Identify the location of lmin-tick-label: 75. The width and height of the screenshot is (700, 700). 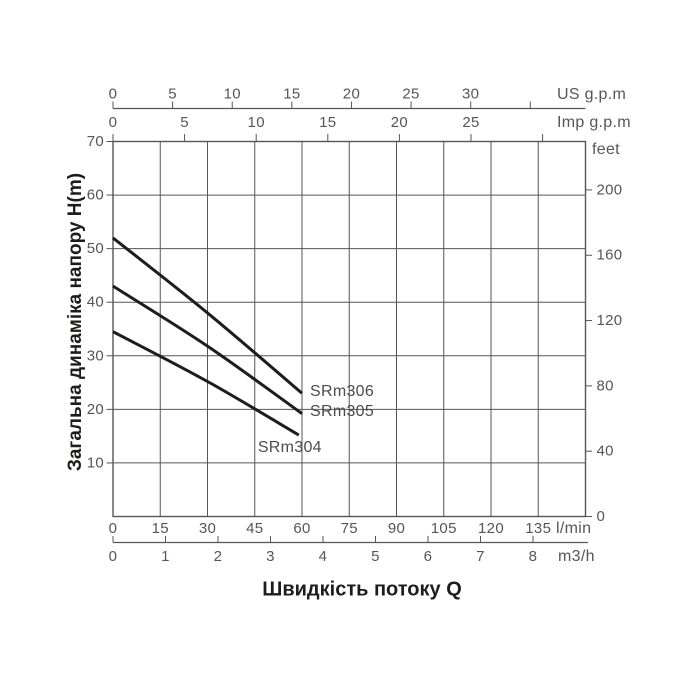
(349, 528).